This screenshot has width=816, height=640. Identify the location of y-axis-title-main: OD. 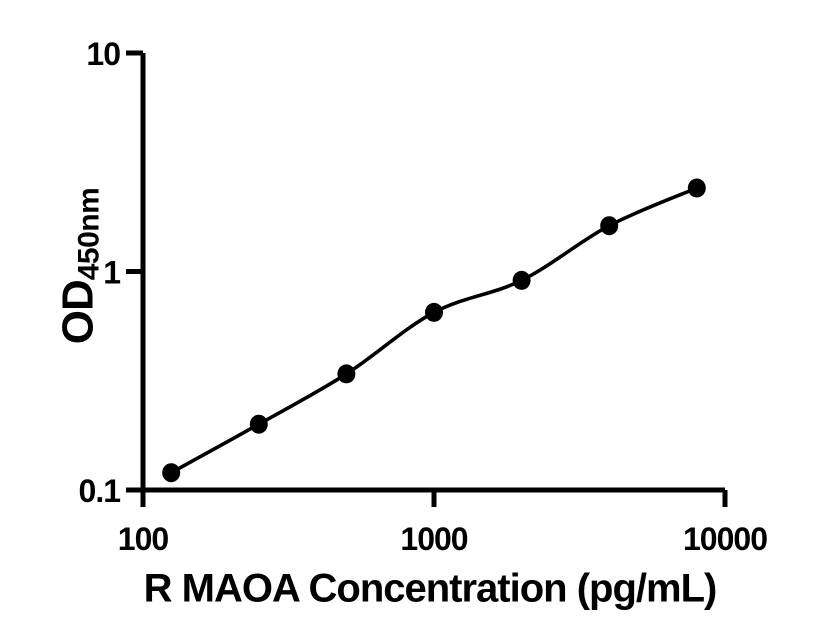
(78, 312).